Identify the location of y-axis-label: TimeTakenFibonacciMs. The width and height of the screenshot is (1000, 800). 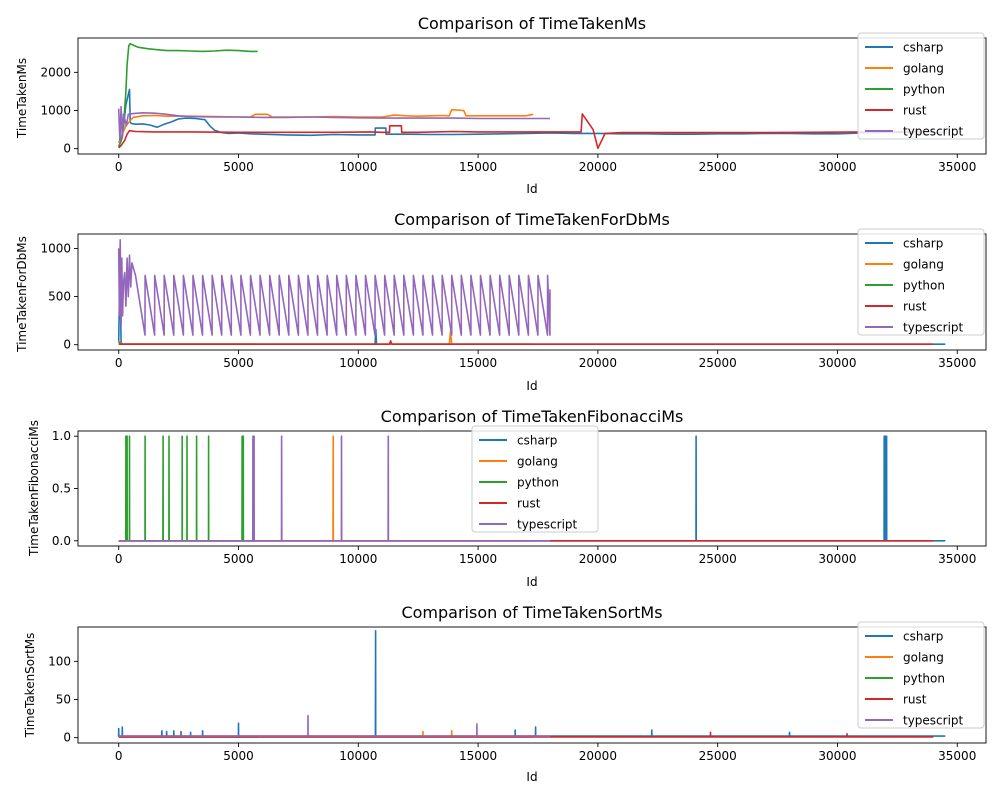
(34, 488).